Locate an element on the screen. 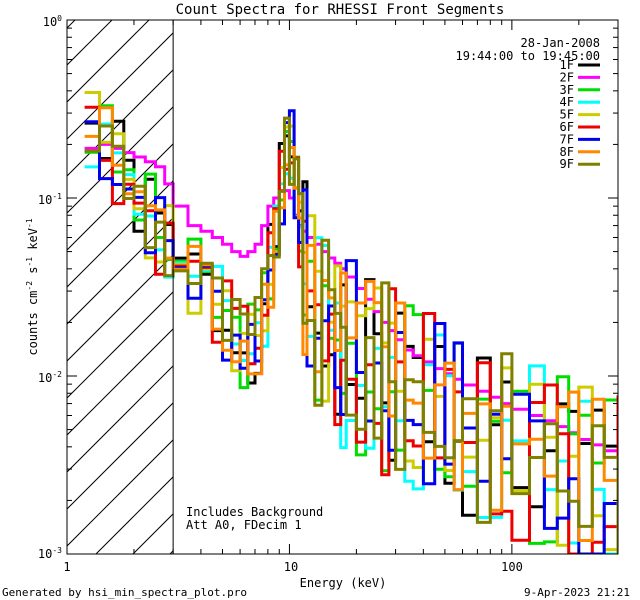  legend-label-4F: 4F is located at coordinates (567, 102).